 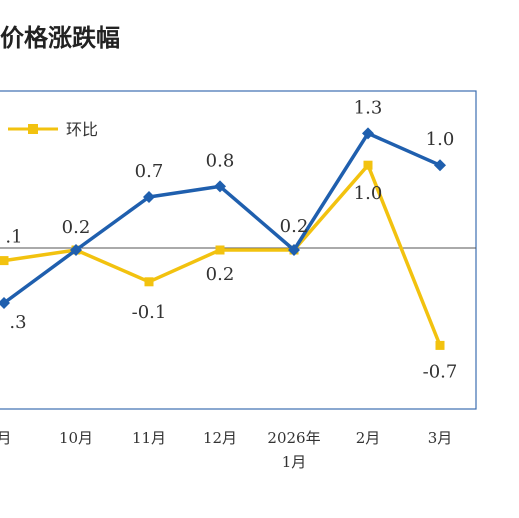 I want to click on data-label-yoy: 1.0, so click(x=440, y=139).